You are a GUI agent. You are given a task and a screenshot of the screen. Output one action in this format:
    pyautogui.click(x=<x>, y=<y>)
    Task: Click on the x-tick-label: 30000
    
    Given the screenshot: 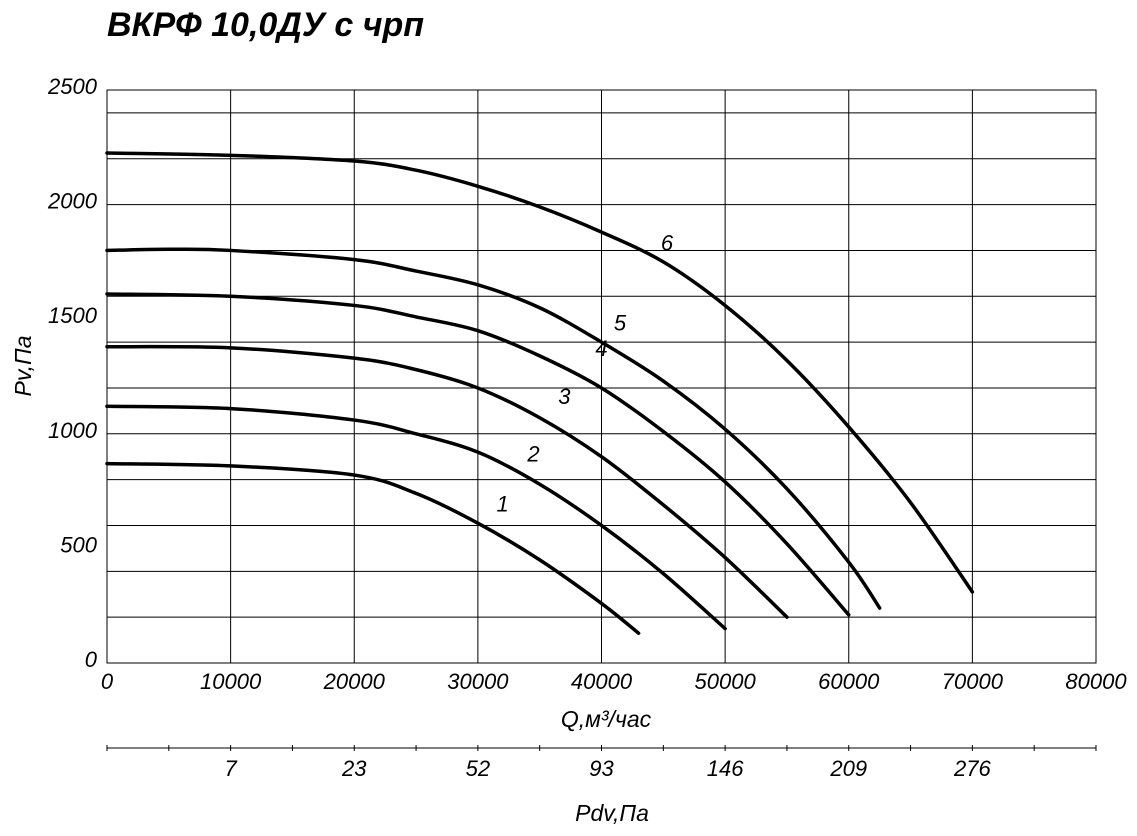 What is the action you would take?
    pyautogui.click(x=478, y=681)
    